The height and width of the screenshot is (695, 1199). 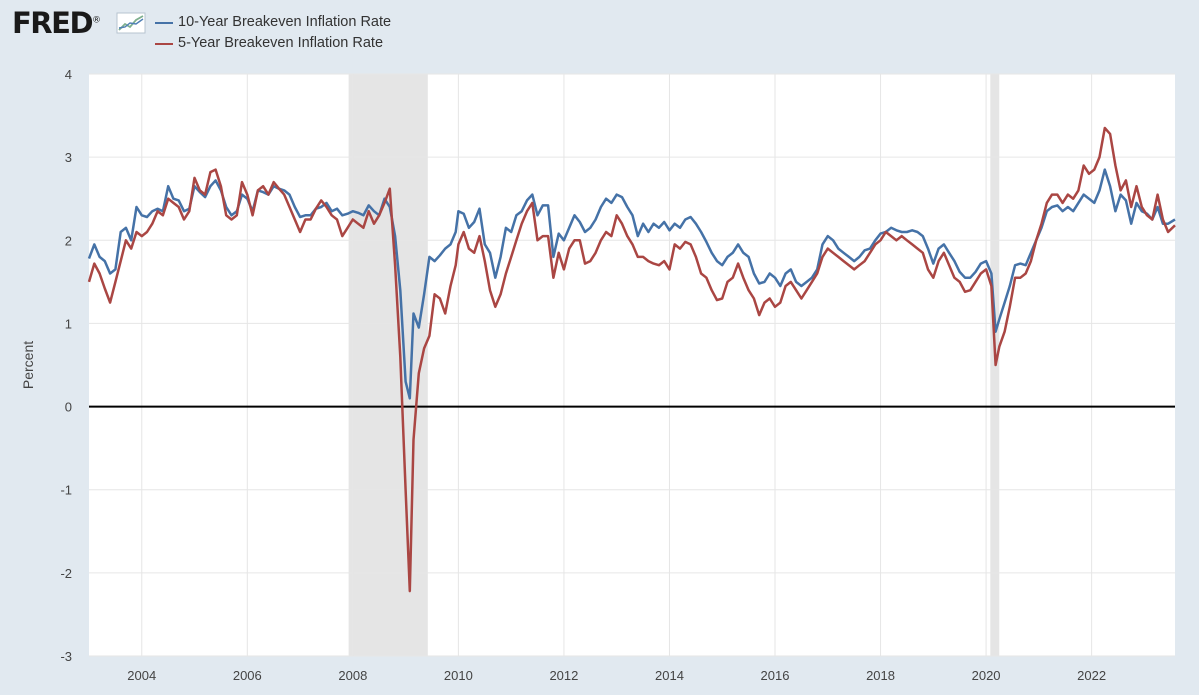 I want to click on legend-swatch-5-year, so click(x=164, y=44).